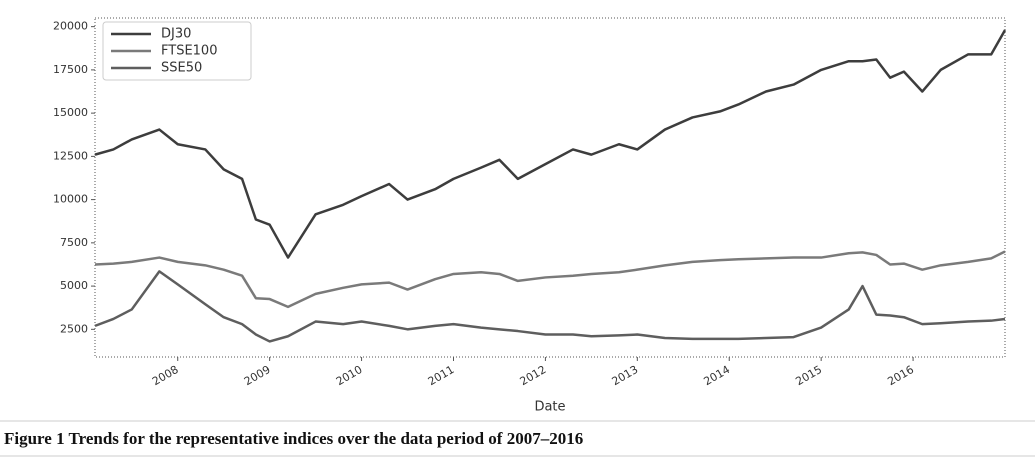  Describe the element at coordinates (74, 285) in the screenshot. I see `y-tick-label: 5000` at that location.